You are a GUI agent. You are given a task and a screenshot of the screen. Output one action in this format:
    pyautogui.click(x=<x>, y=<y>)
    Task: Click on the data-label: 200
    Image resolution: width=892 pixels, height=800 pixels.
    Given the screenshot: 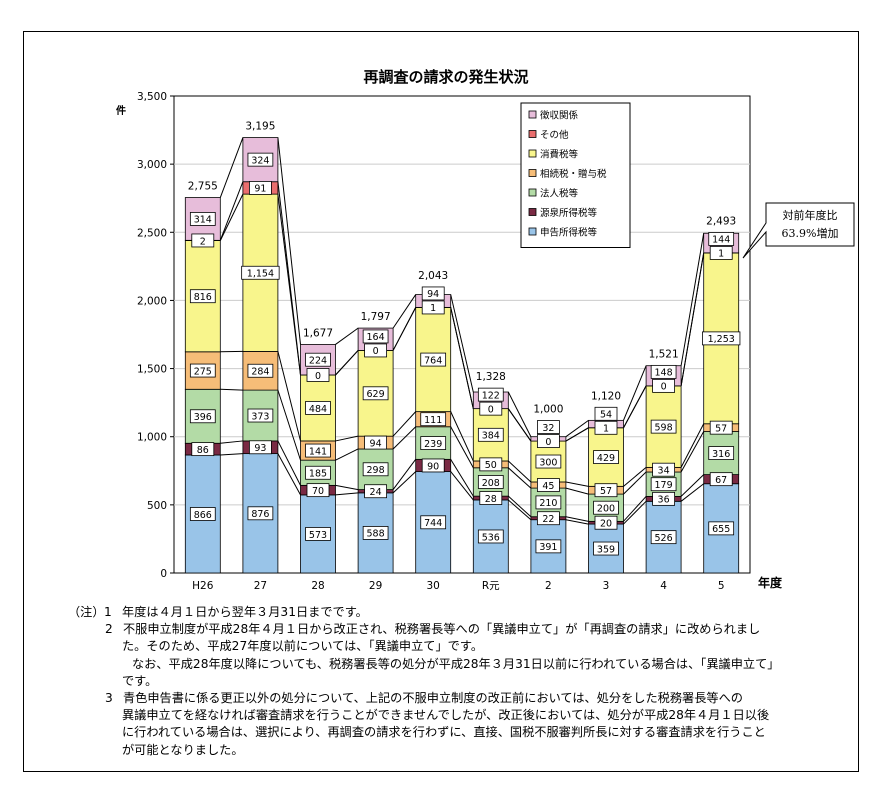 What is the action you would take?
    pyautogui.click(x=606, y=509)
    